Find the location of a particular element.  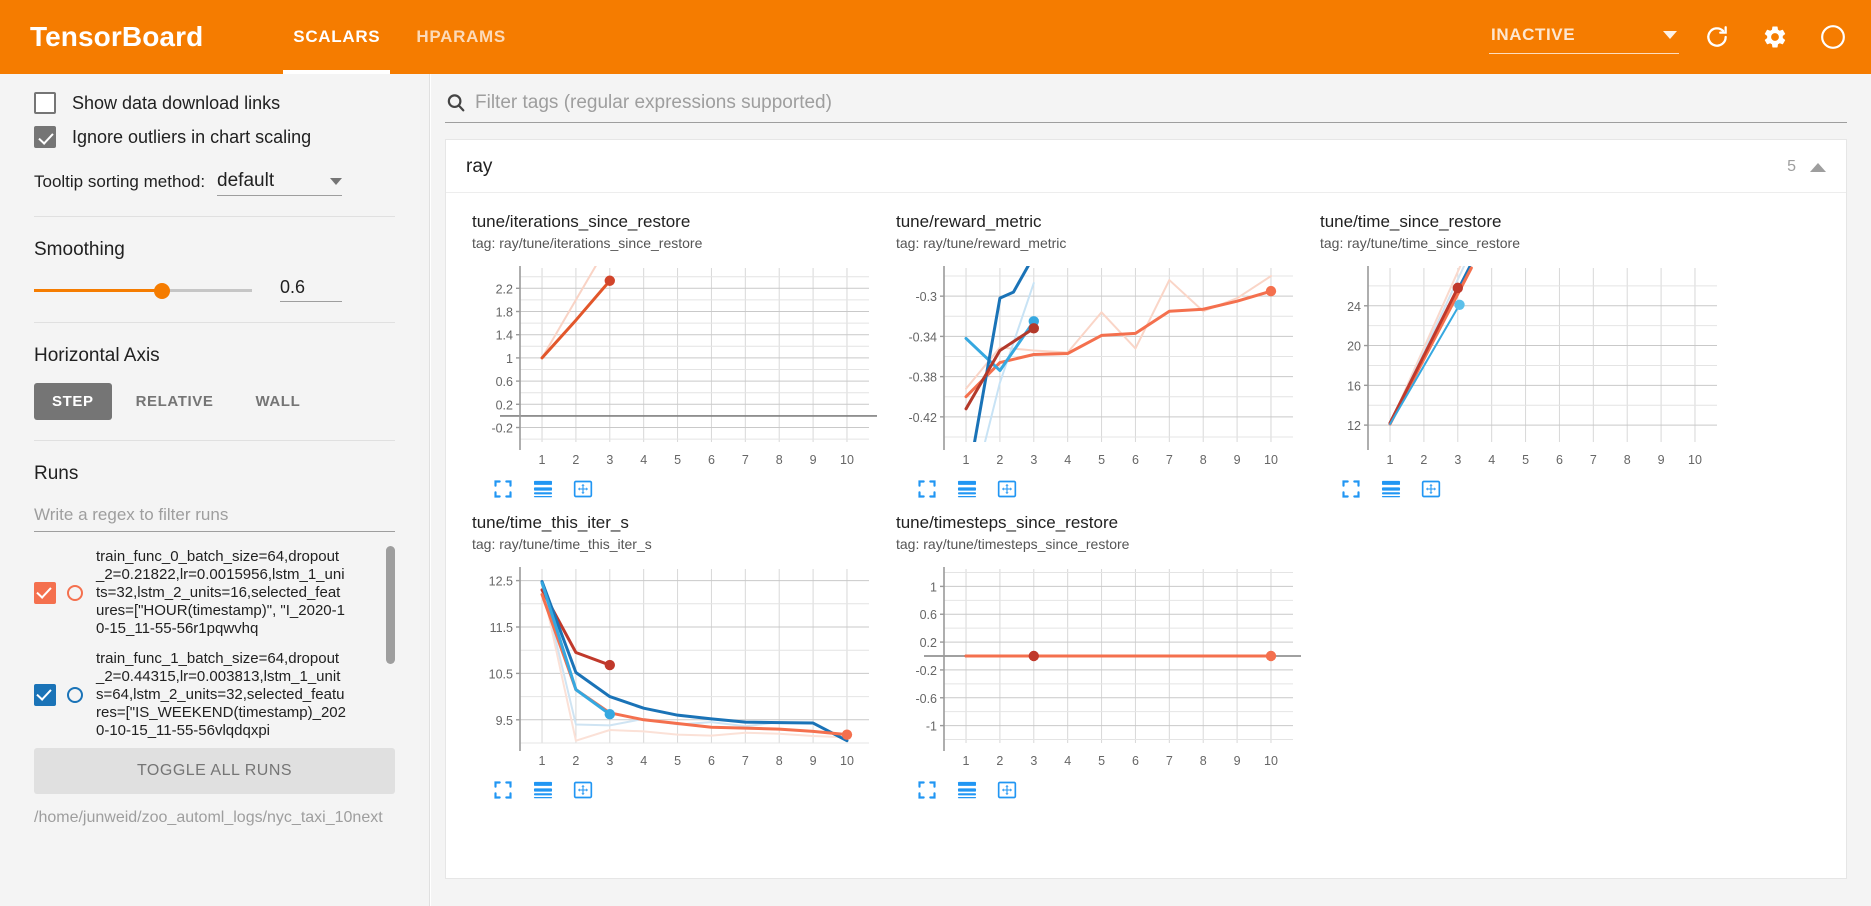

svg-text: 1 is located at coordinates (1390, 460).